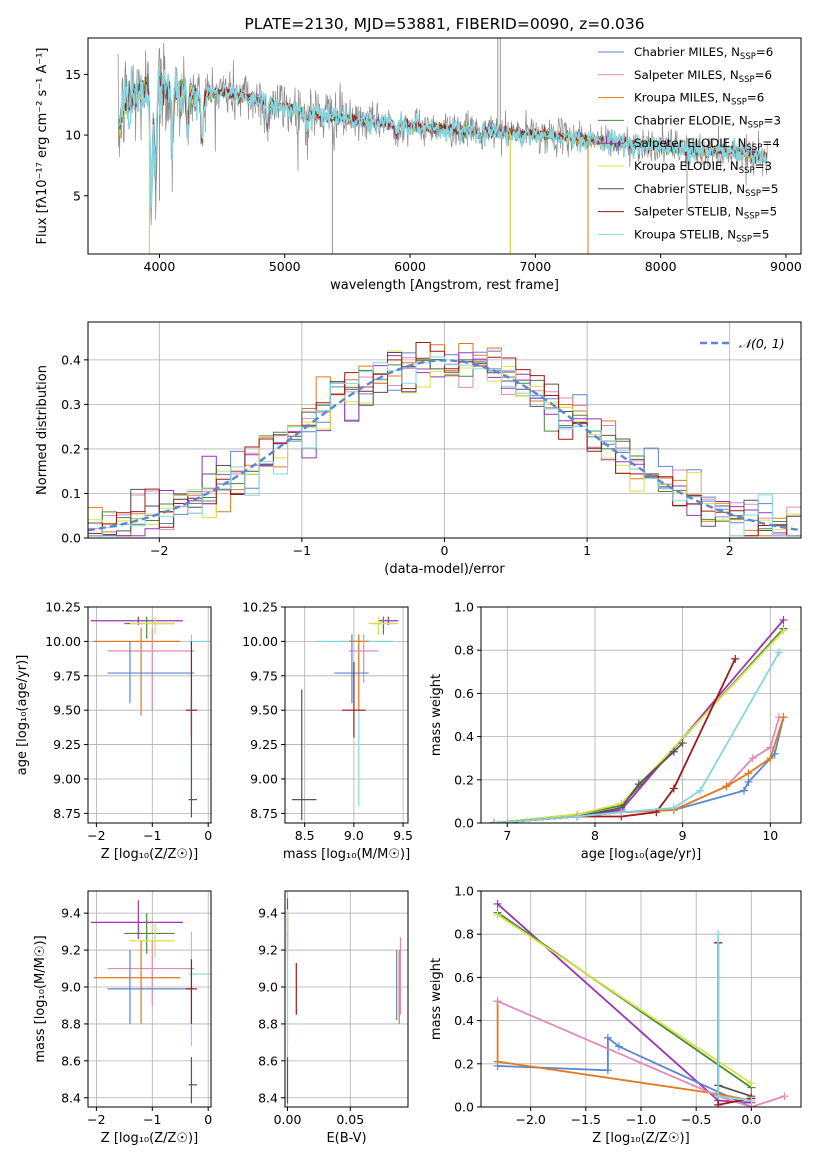 Image resolution: width=819 pixels, height=1170 pixels. Describe the element at coordinates (71, 448) in the screenshot. I see `residuals-ytick-label: 0.2` at that location.